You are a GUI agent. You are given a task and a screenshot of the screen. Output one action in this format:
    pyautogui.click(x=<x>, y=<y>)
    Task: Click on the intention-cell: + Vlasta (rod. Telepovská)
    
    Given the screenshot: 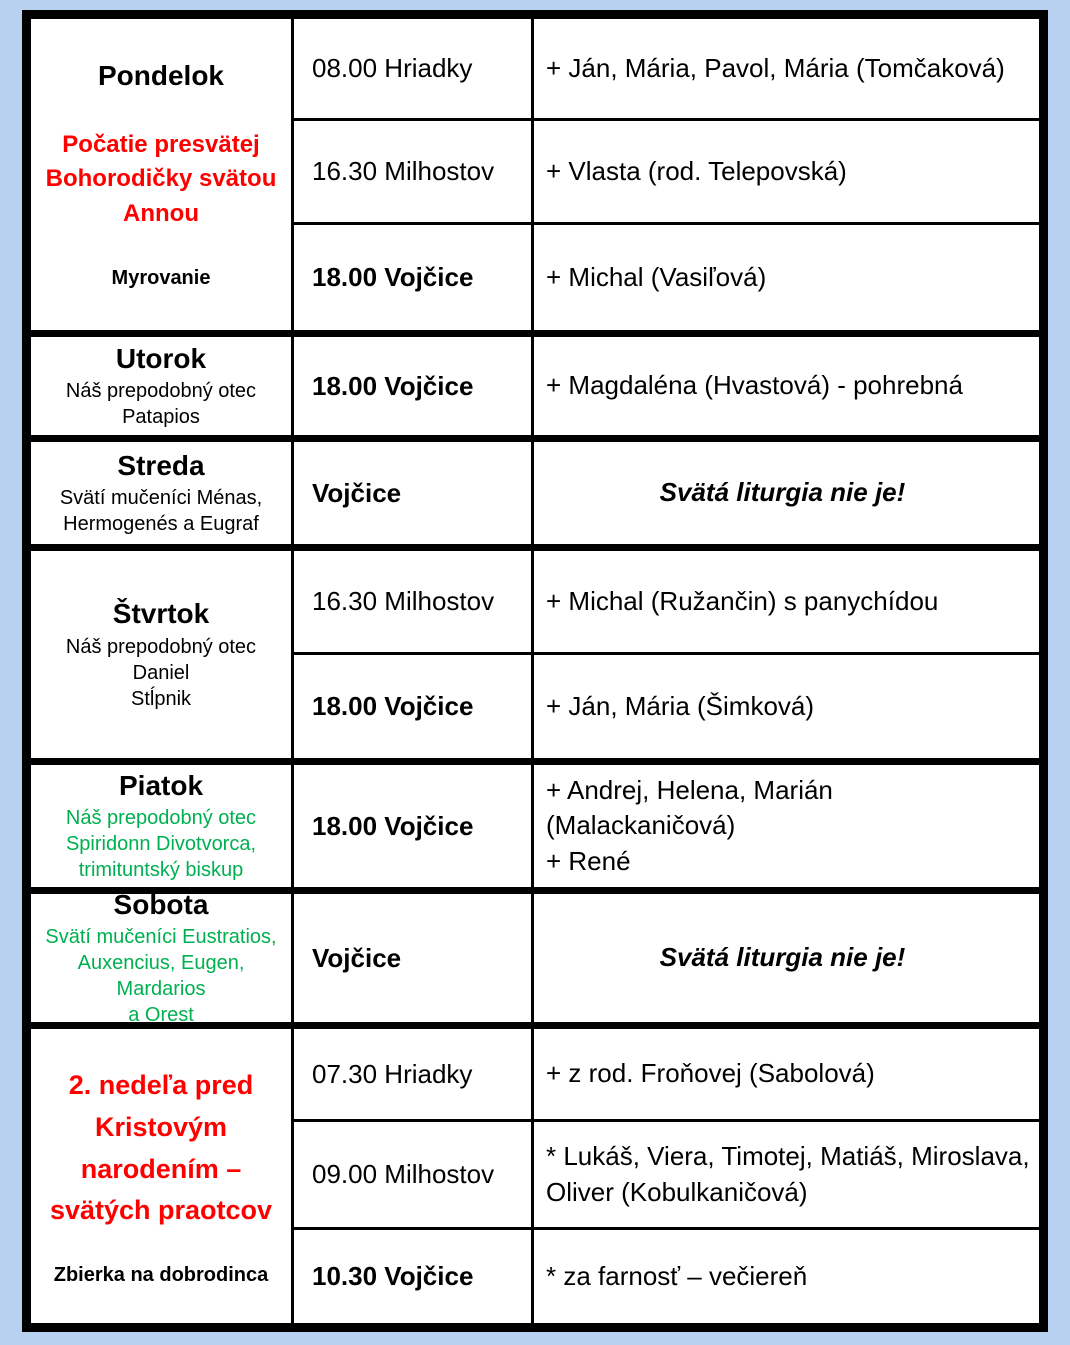 What is the action you would take?
    pyautogui.click(x=786, y=170)
    